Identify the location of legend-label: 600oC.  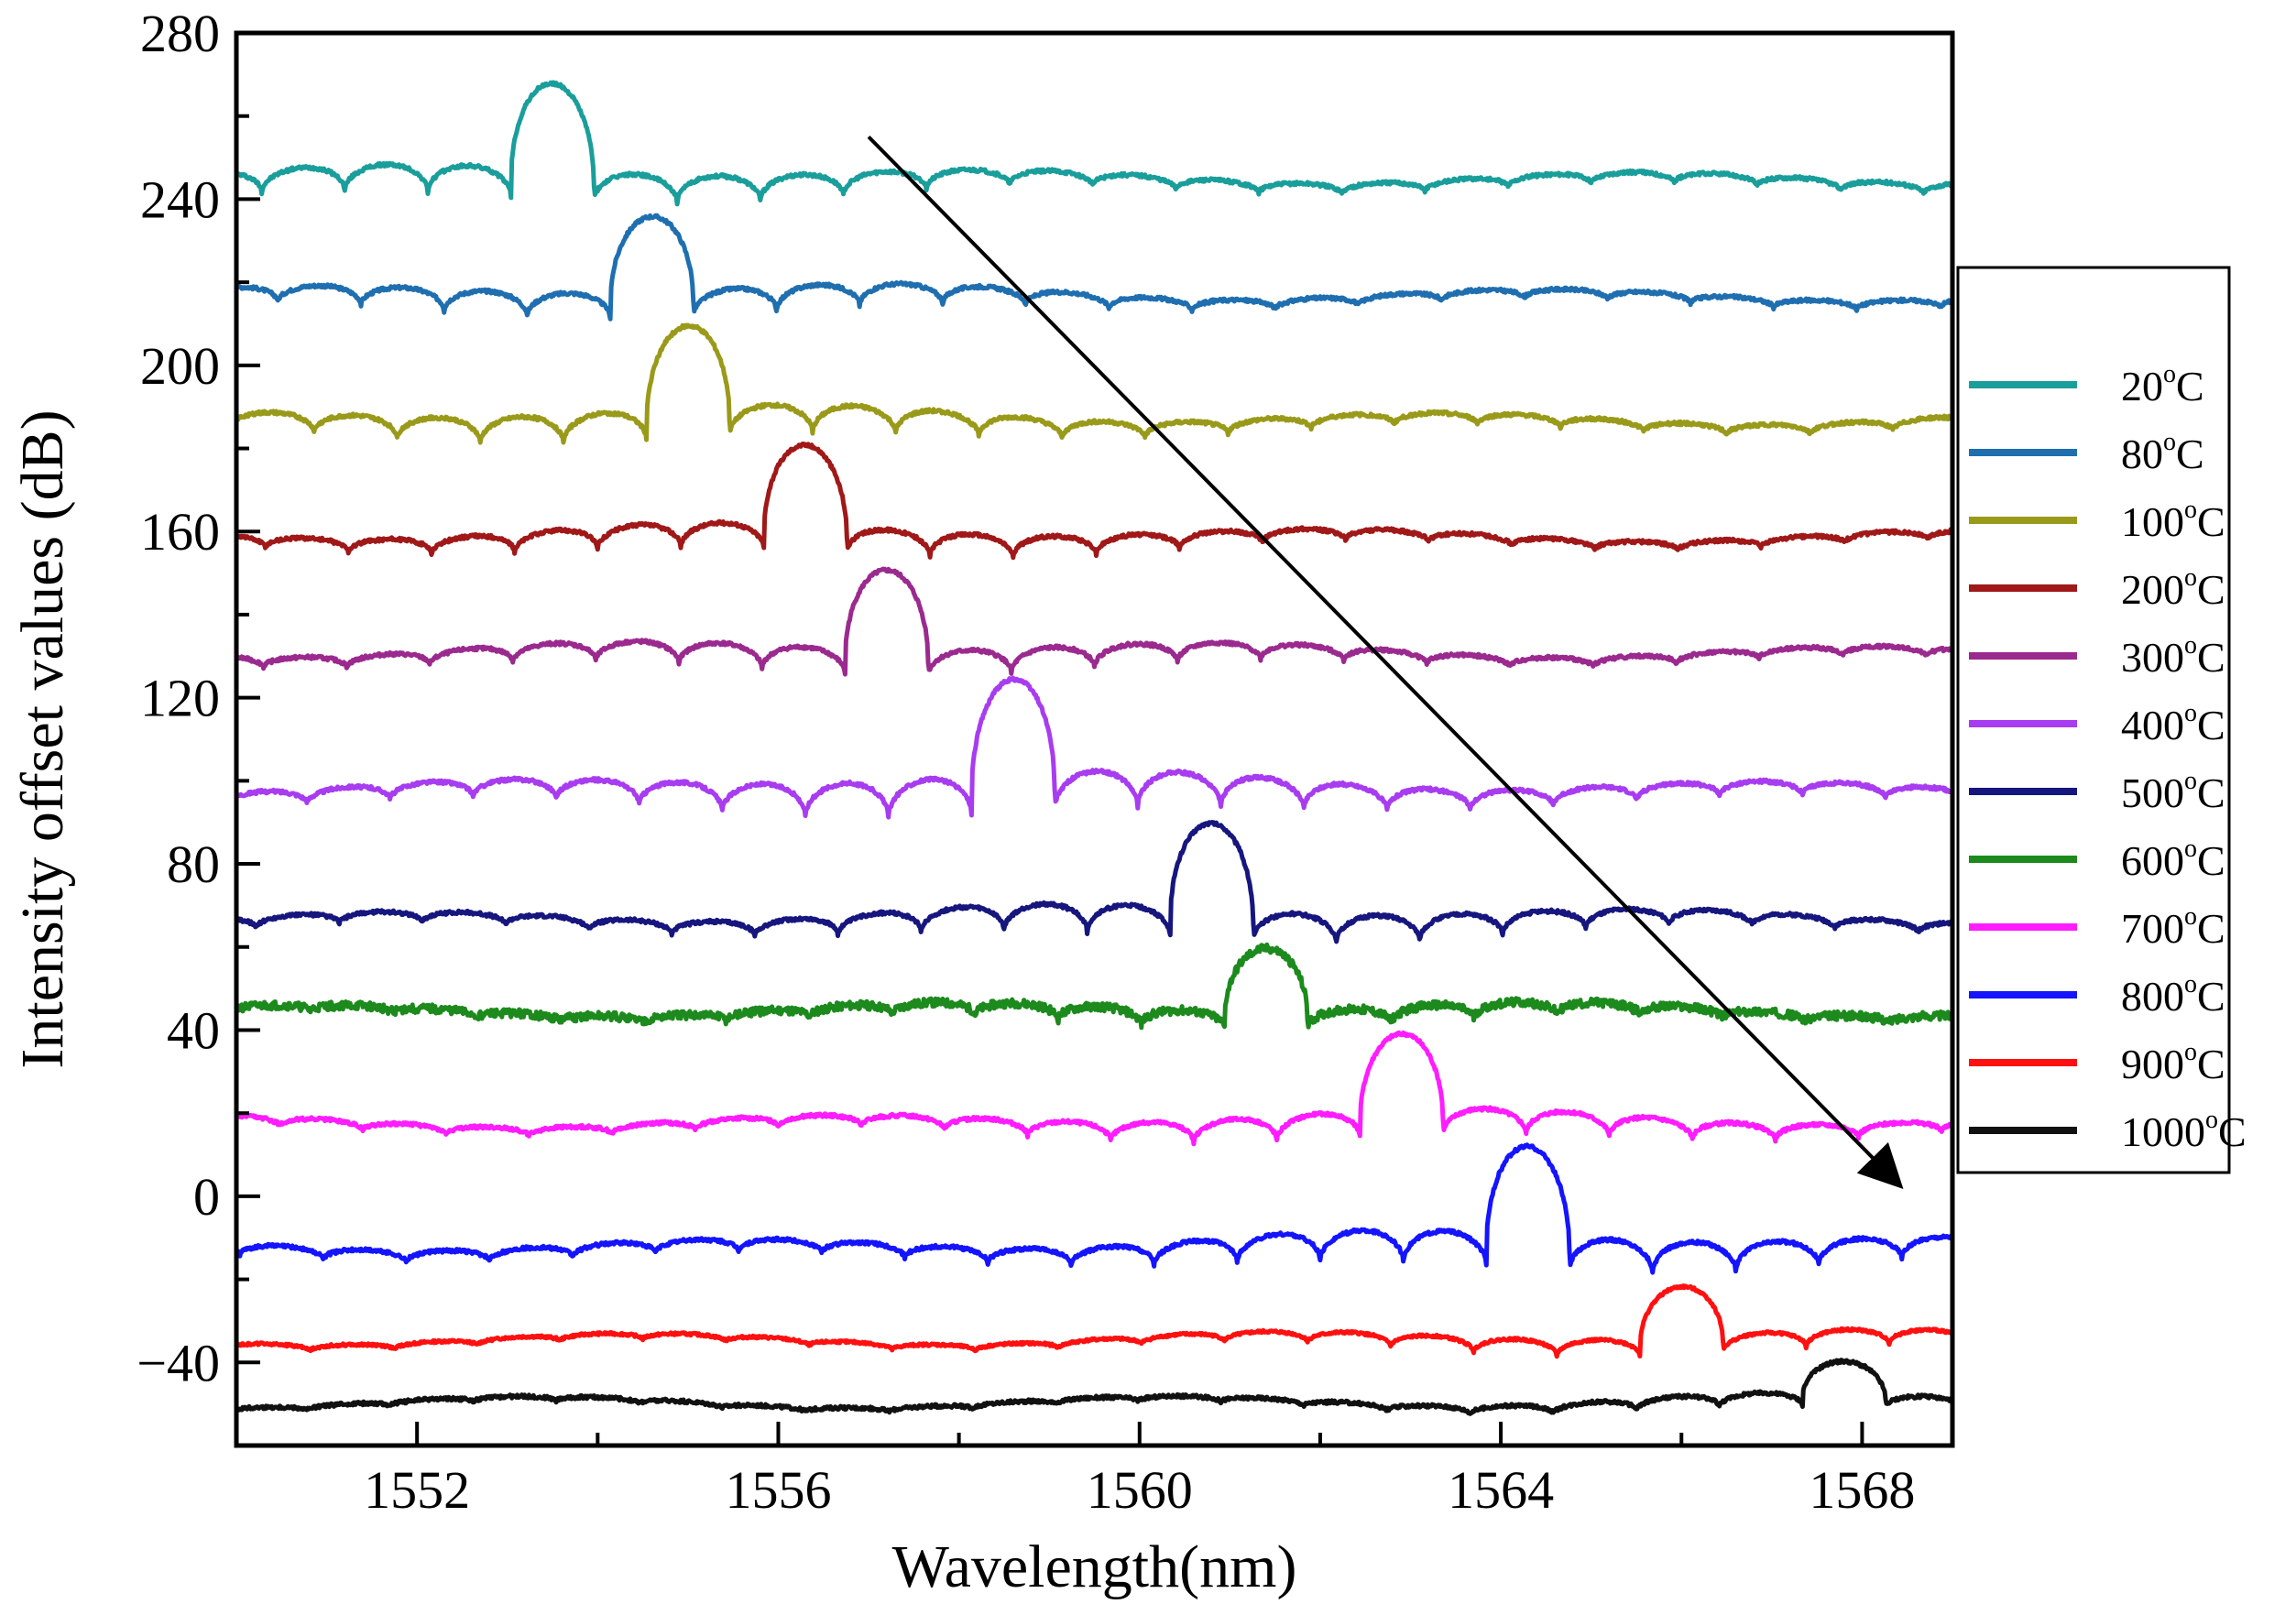
(2173, 860).